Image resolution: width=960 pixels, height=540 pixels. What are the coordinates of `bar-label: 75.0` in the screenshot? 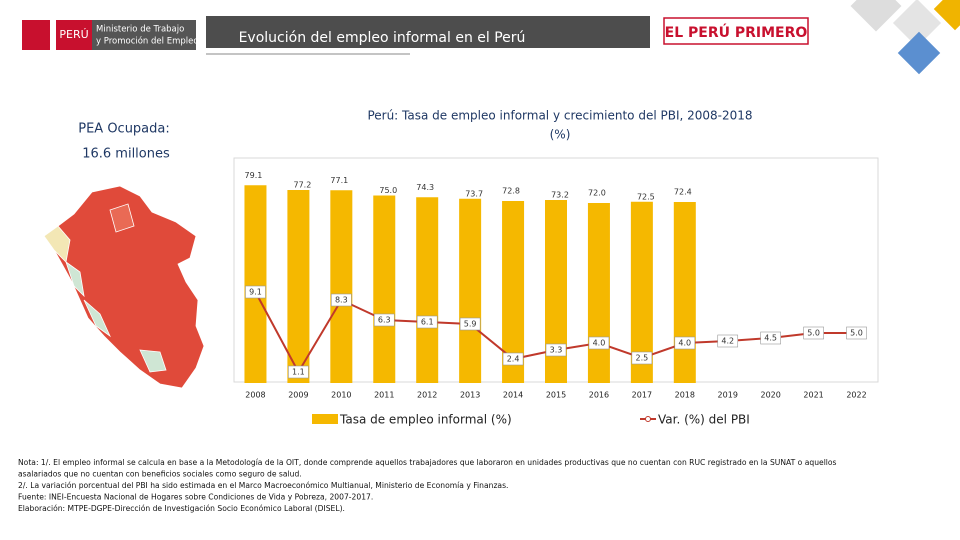 It's located at (388, 190).